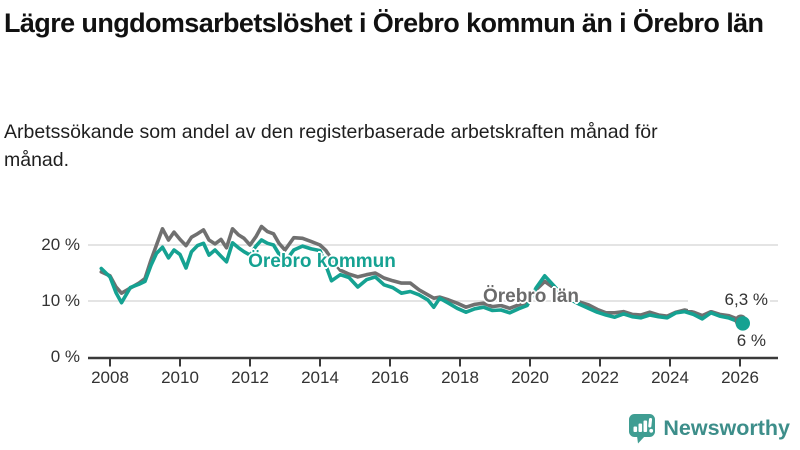 The height and width of the screenshot is (450, 800). What do you see at coordinates (320, 377) in the screenshot?
I see `x-tick-label: 2014` at bounding box center [320, 377].